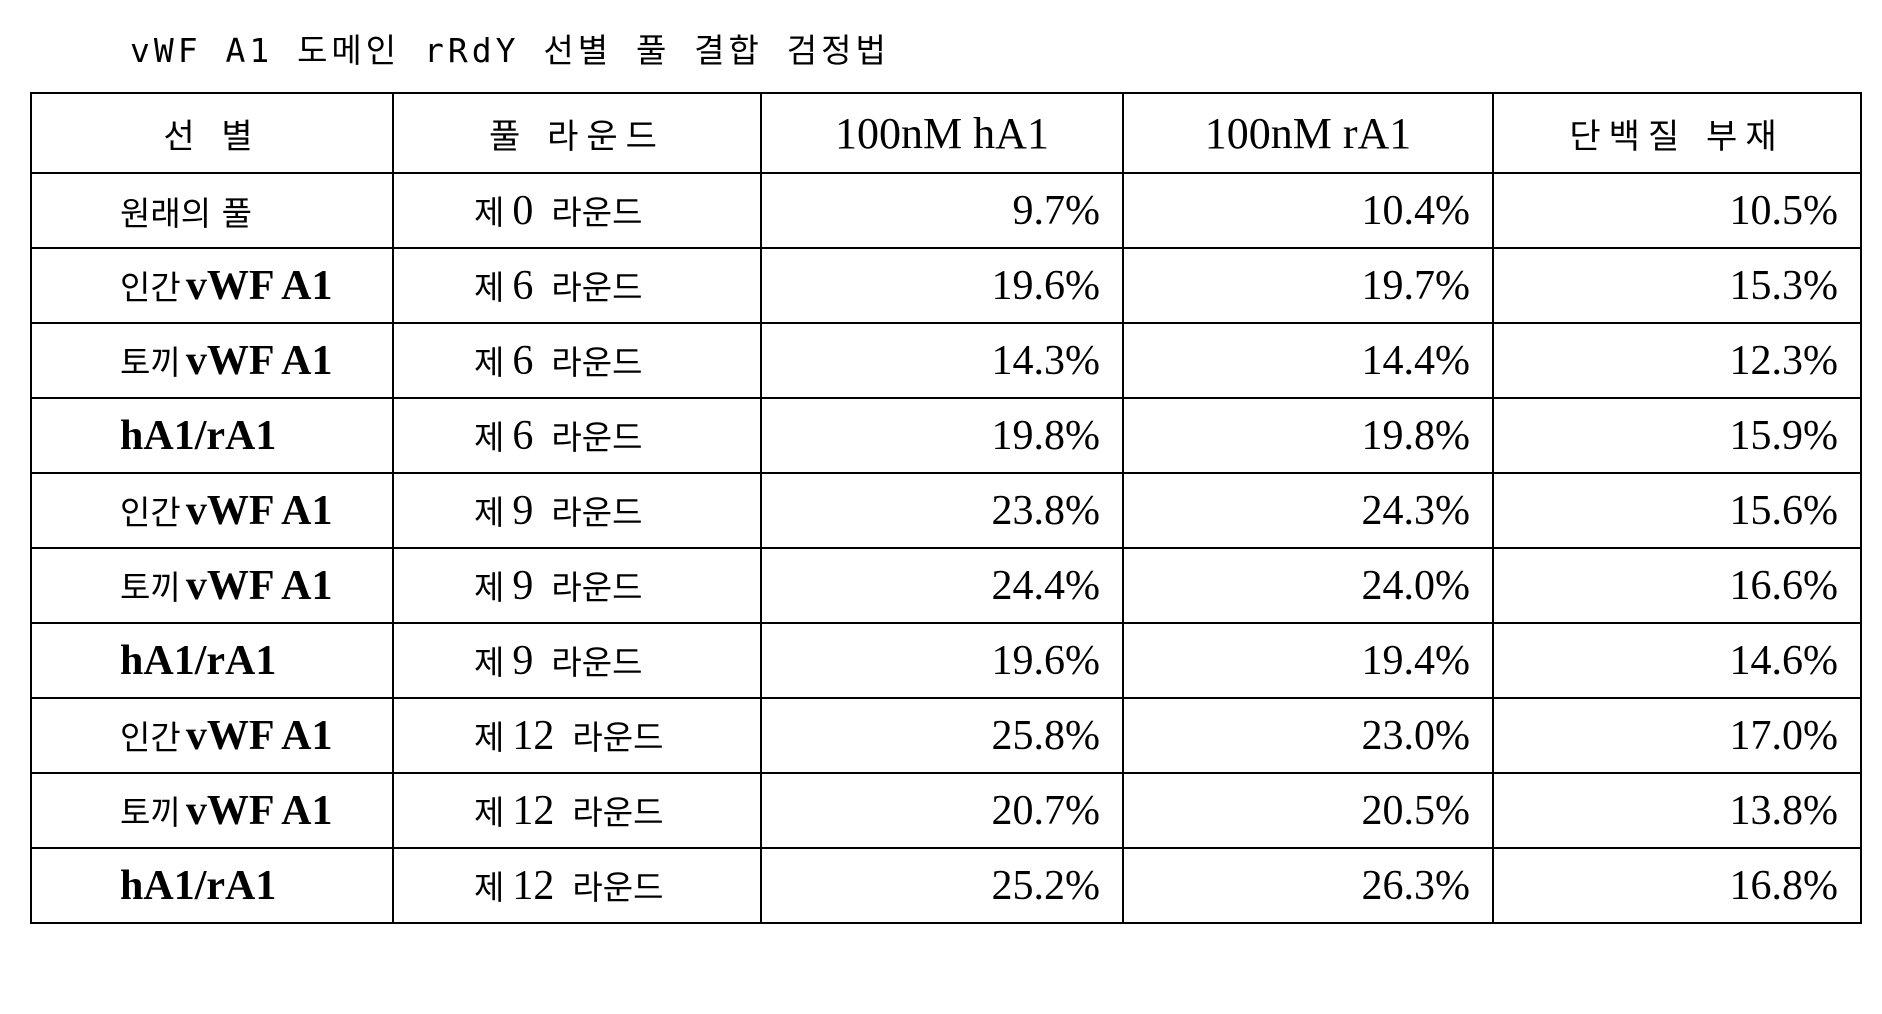 The width and height of the screenshot is (1882, 1014). Describe the element at coordinates (1677, 810) in the screenshot. I see `cell-no-protein: 13.8%` at that location.